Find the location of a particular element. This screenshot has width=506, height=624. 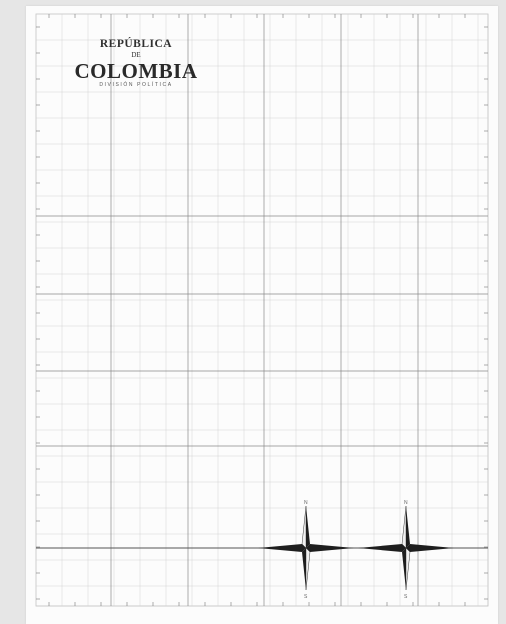

map-title-block: REPÚBLICA DE COLOMBIA DIVISIÓN POLÍTICA is located at coordinates (136, 63).